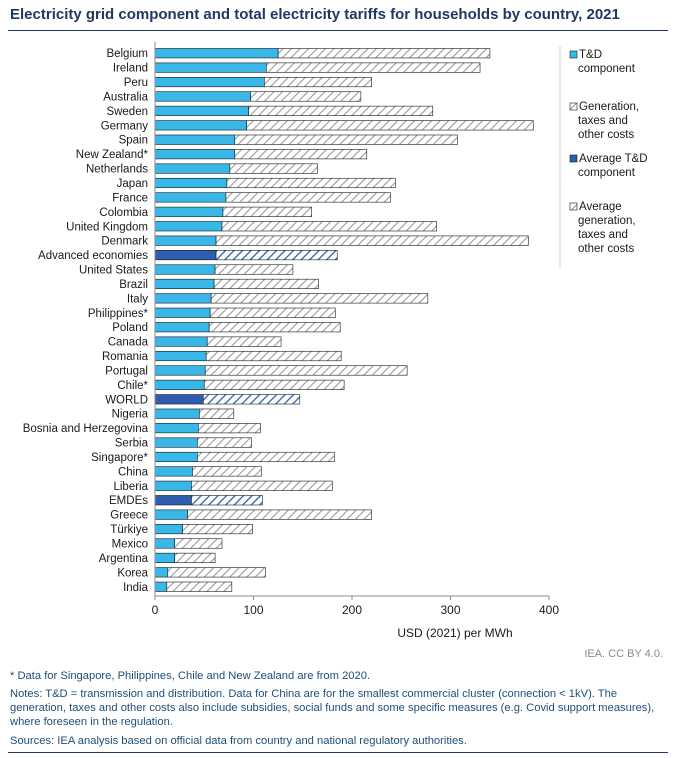 Image resolution: width=675 pixels, height=758 pixels. I want to click on category-label-germany: Germany, so click(125, 126).